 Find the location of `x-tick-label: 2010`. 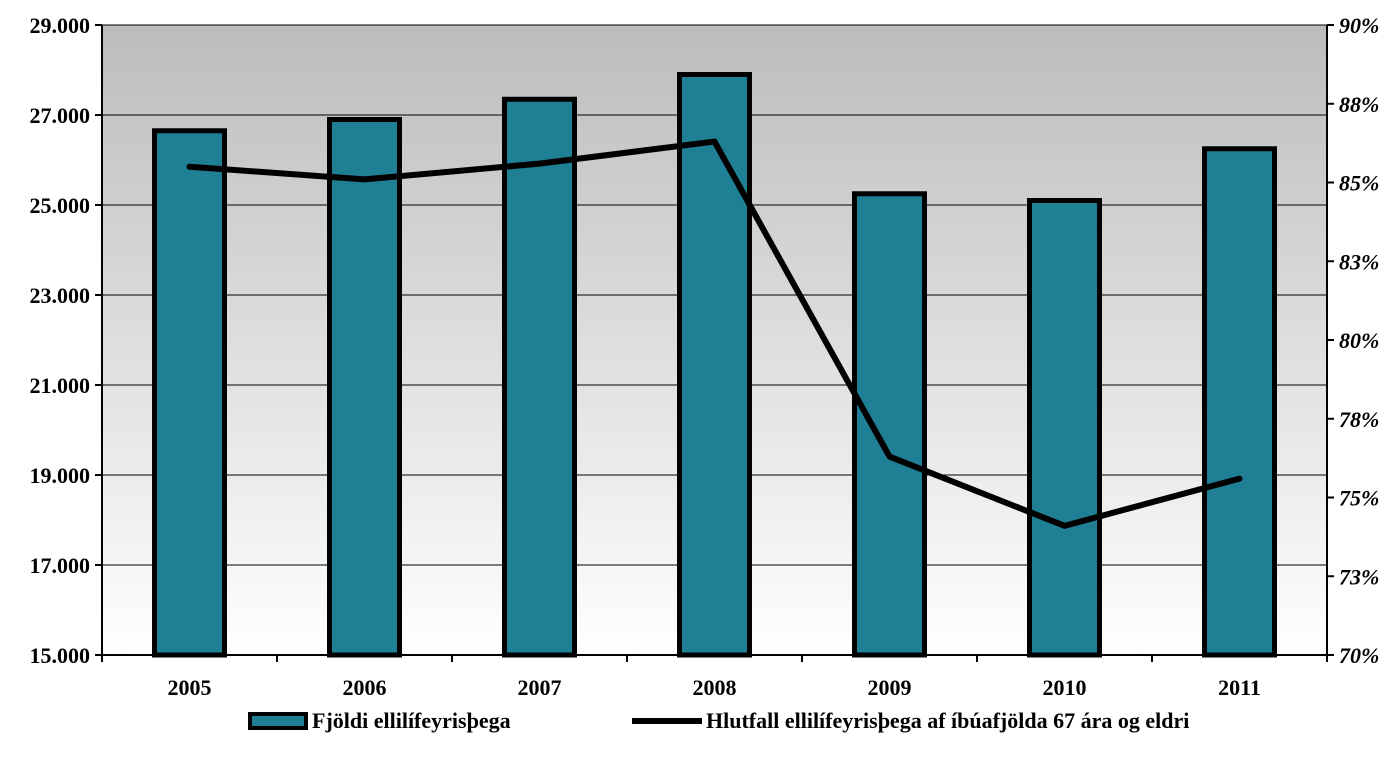

x-tick-label: 2010 is located at coordinates (1065, 687).